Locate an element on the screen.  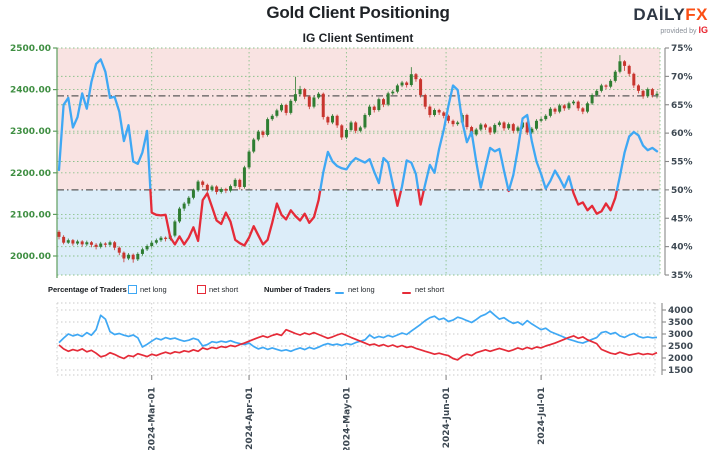
price-tick-label: 2500.00 is located at coordinates (30, 49).